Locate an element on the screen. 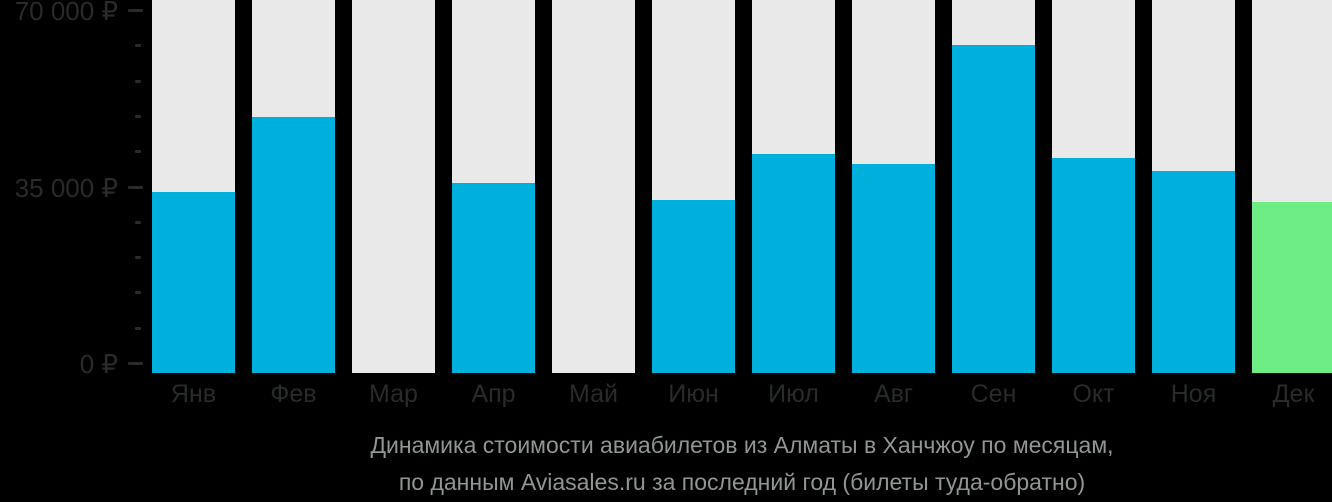 This screenshot has width=1332, height=502. x-axis-label-10: Окт is located at coordinates (1093, 394).